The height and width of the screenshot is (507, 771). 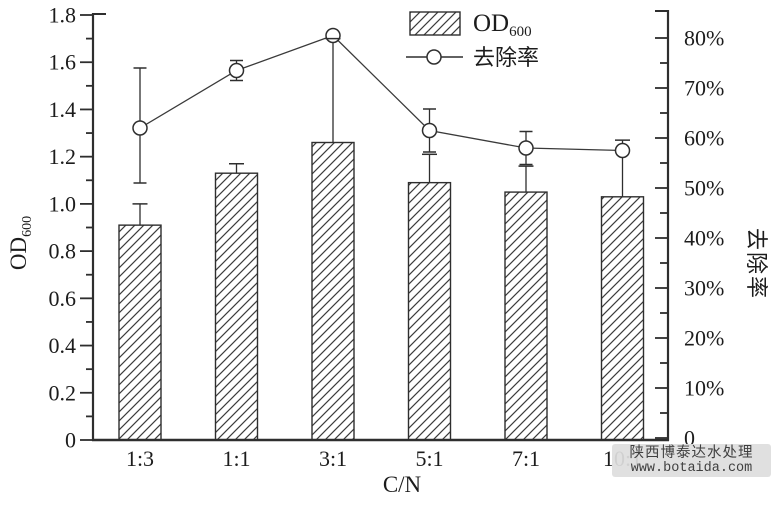 I want to click on x-axis-tick-label: 7:1, so click(x=526, y=458).